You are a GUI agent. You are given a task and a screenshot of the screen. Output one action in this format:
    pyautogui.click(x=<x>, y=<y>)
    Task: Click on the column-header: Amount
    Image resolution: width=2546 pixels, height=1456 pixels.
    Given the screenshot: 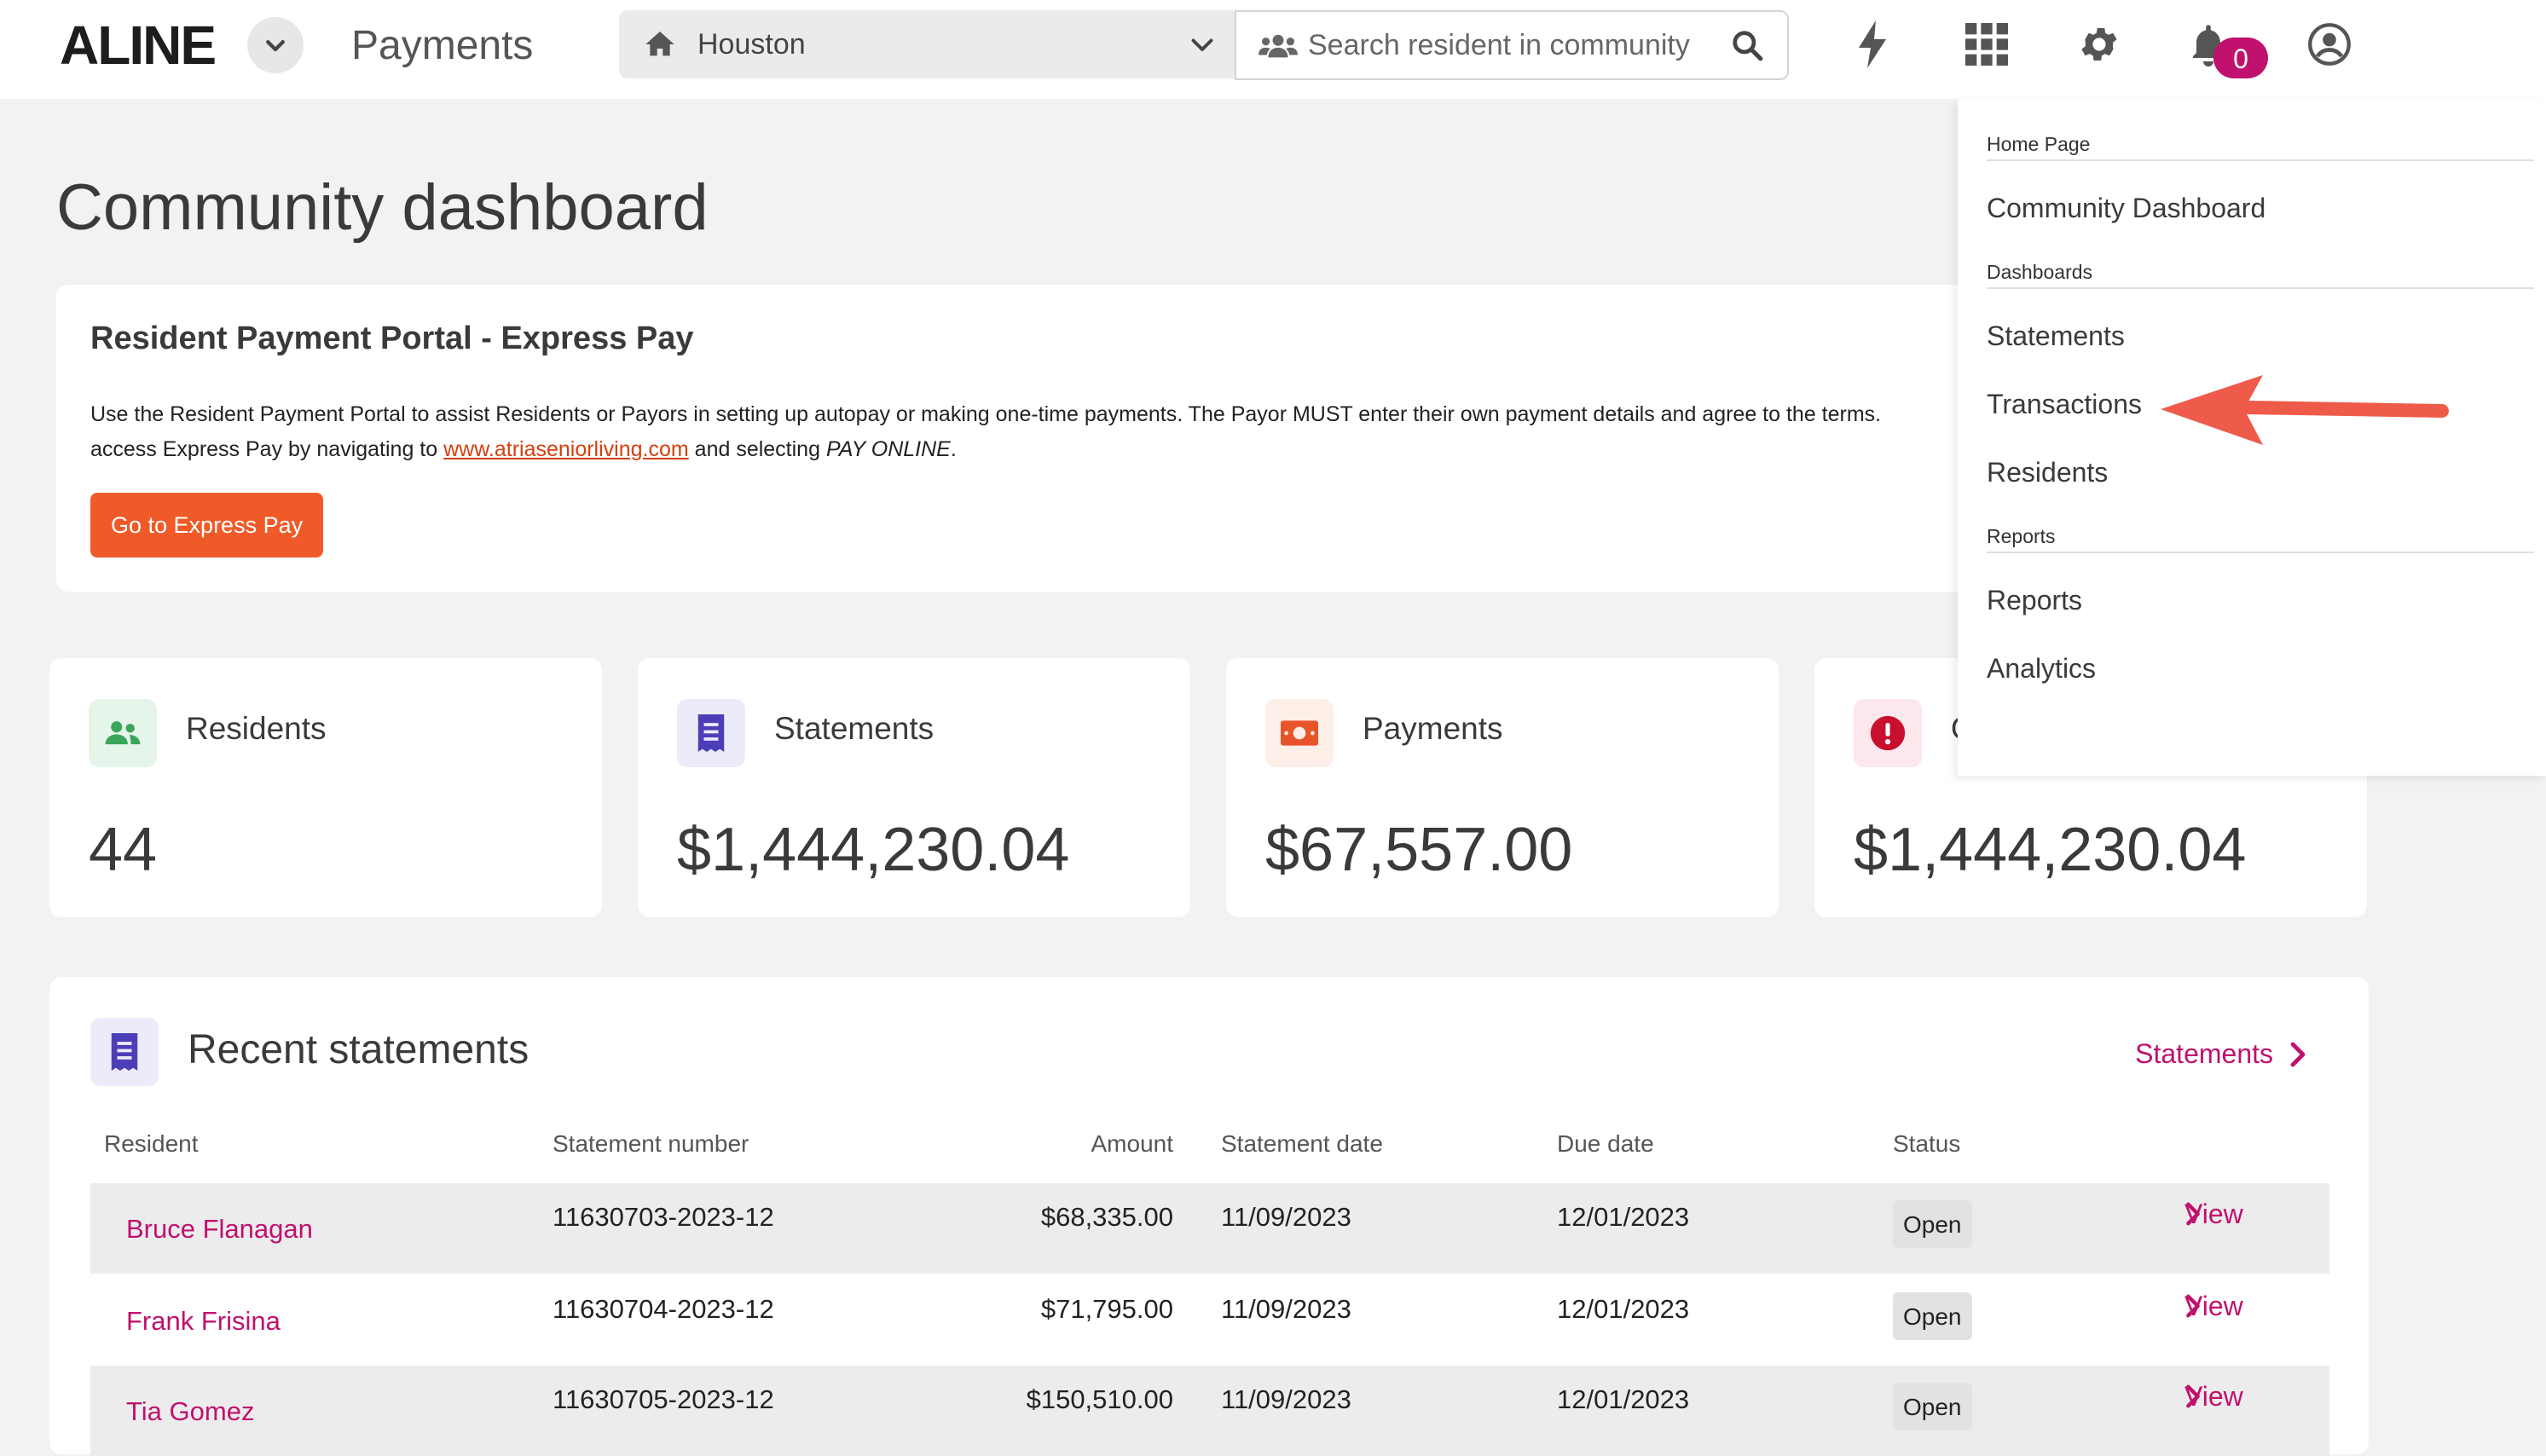 What is the action you would take?
    pyautogui.click(x=1132, y=1143)
    